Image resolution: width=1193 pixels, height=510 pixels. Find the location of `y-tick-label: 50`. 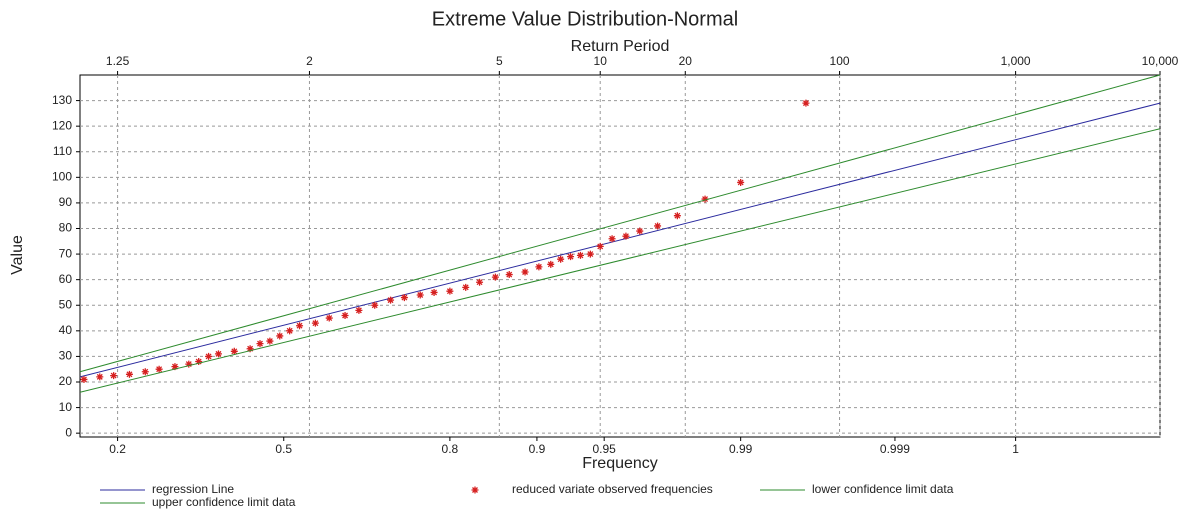

y-tick-label: 50 is located at coordinates (66, 304).